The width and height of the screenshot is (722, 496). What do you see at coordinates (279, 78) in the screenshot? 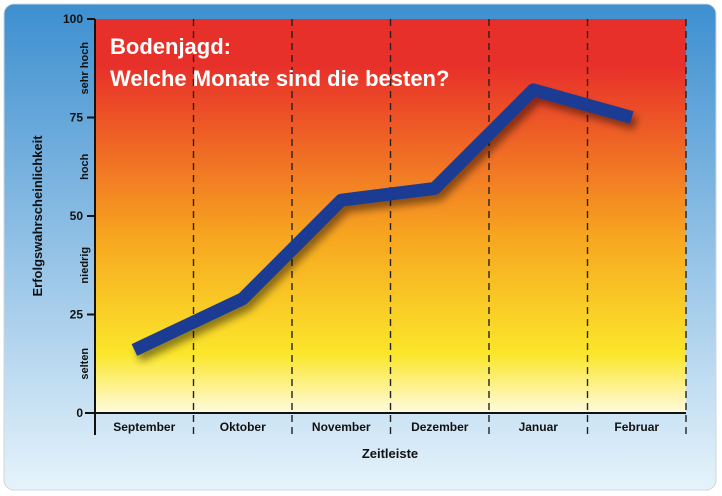
I see `chart-title-line2: Welche Monate sind die besten?` at bounding box center [279, 78].